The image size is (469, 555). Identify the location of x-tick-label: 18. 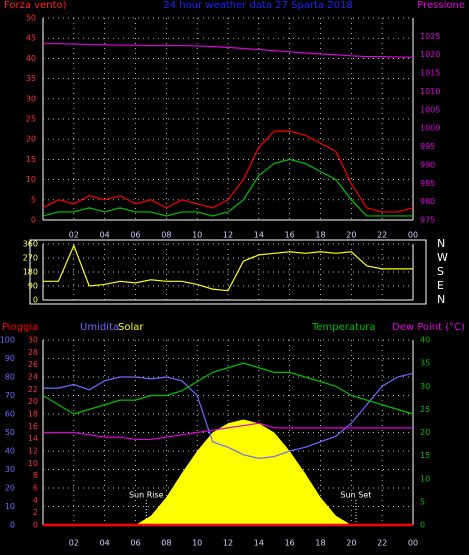
(320, 543).